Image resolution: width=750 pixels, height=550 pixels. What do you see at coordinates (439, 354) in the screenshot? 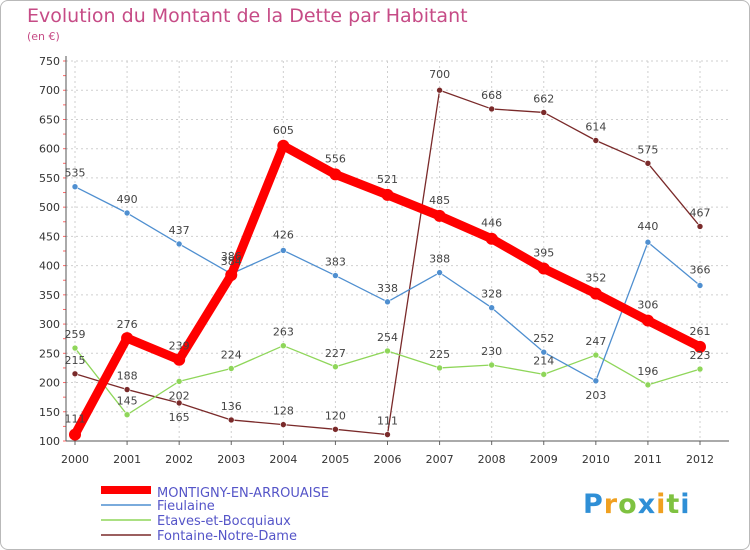
I see `data-label: 225` at bounding box center [439, 354].